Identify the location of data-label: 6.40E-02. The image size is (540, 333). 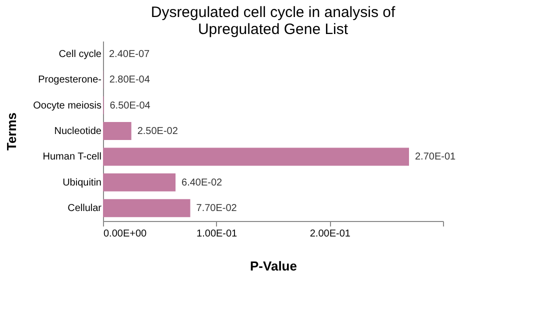
(202, 182).